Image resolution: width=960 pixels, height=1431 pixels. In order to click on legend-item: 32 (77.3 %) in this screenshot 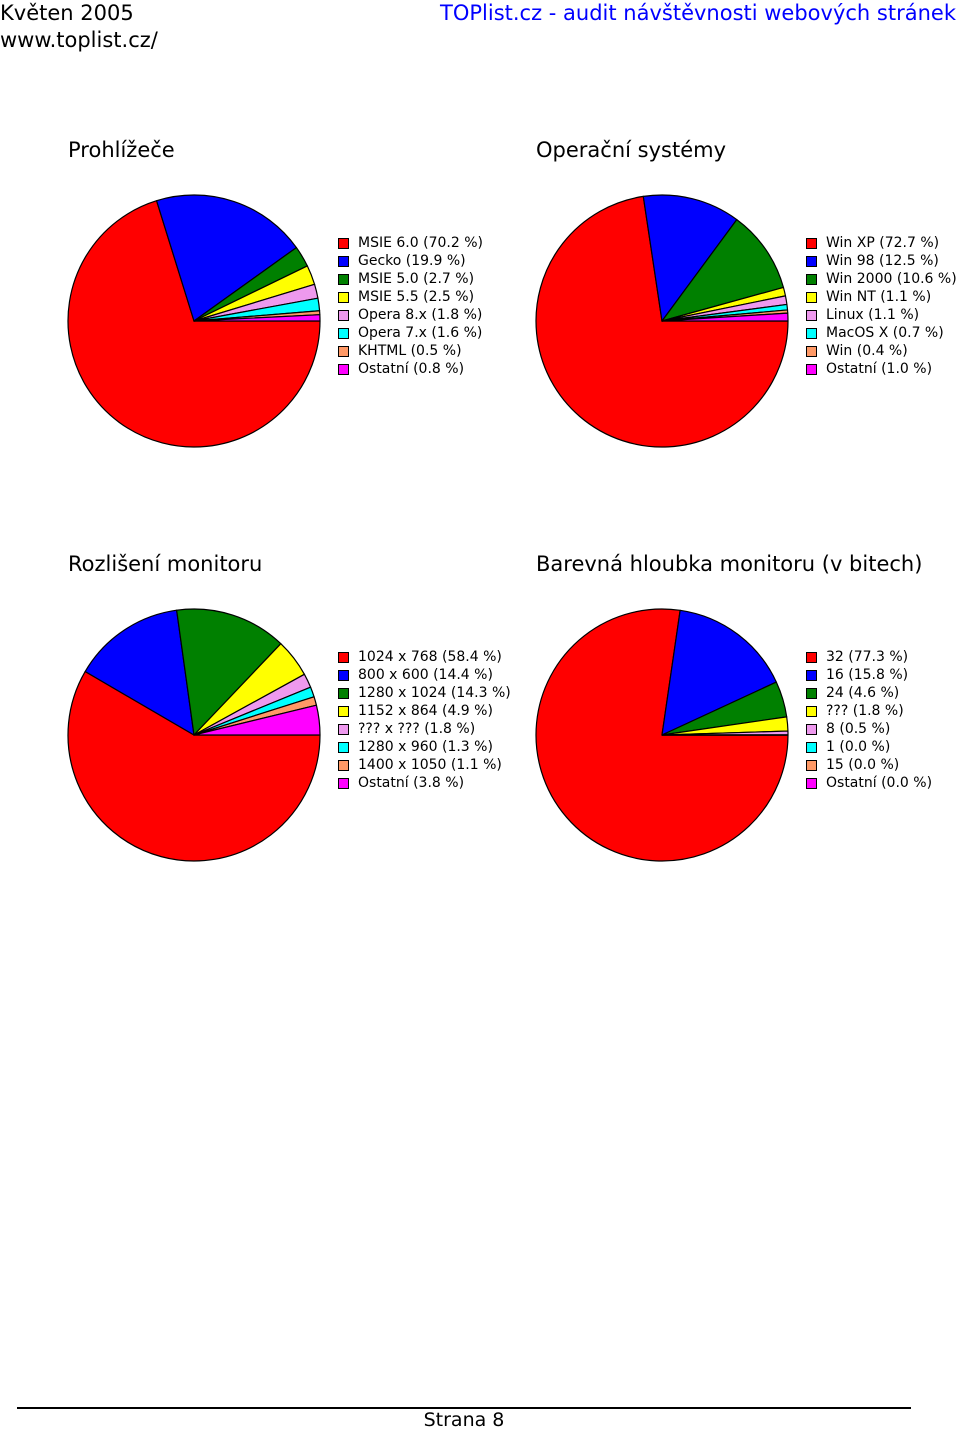, I will do `click(869, 657)`.